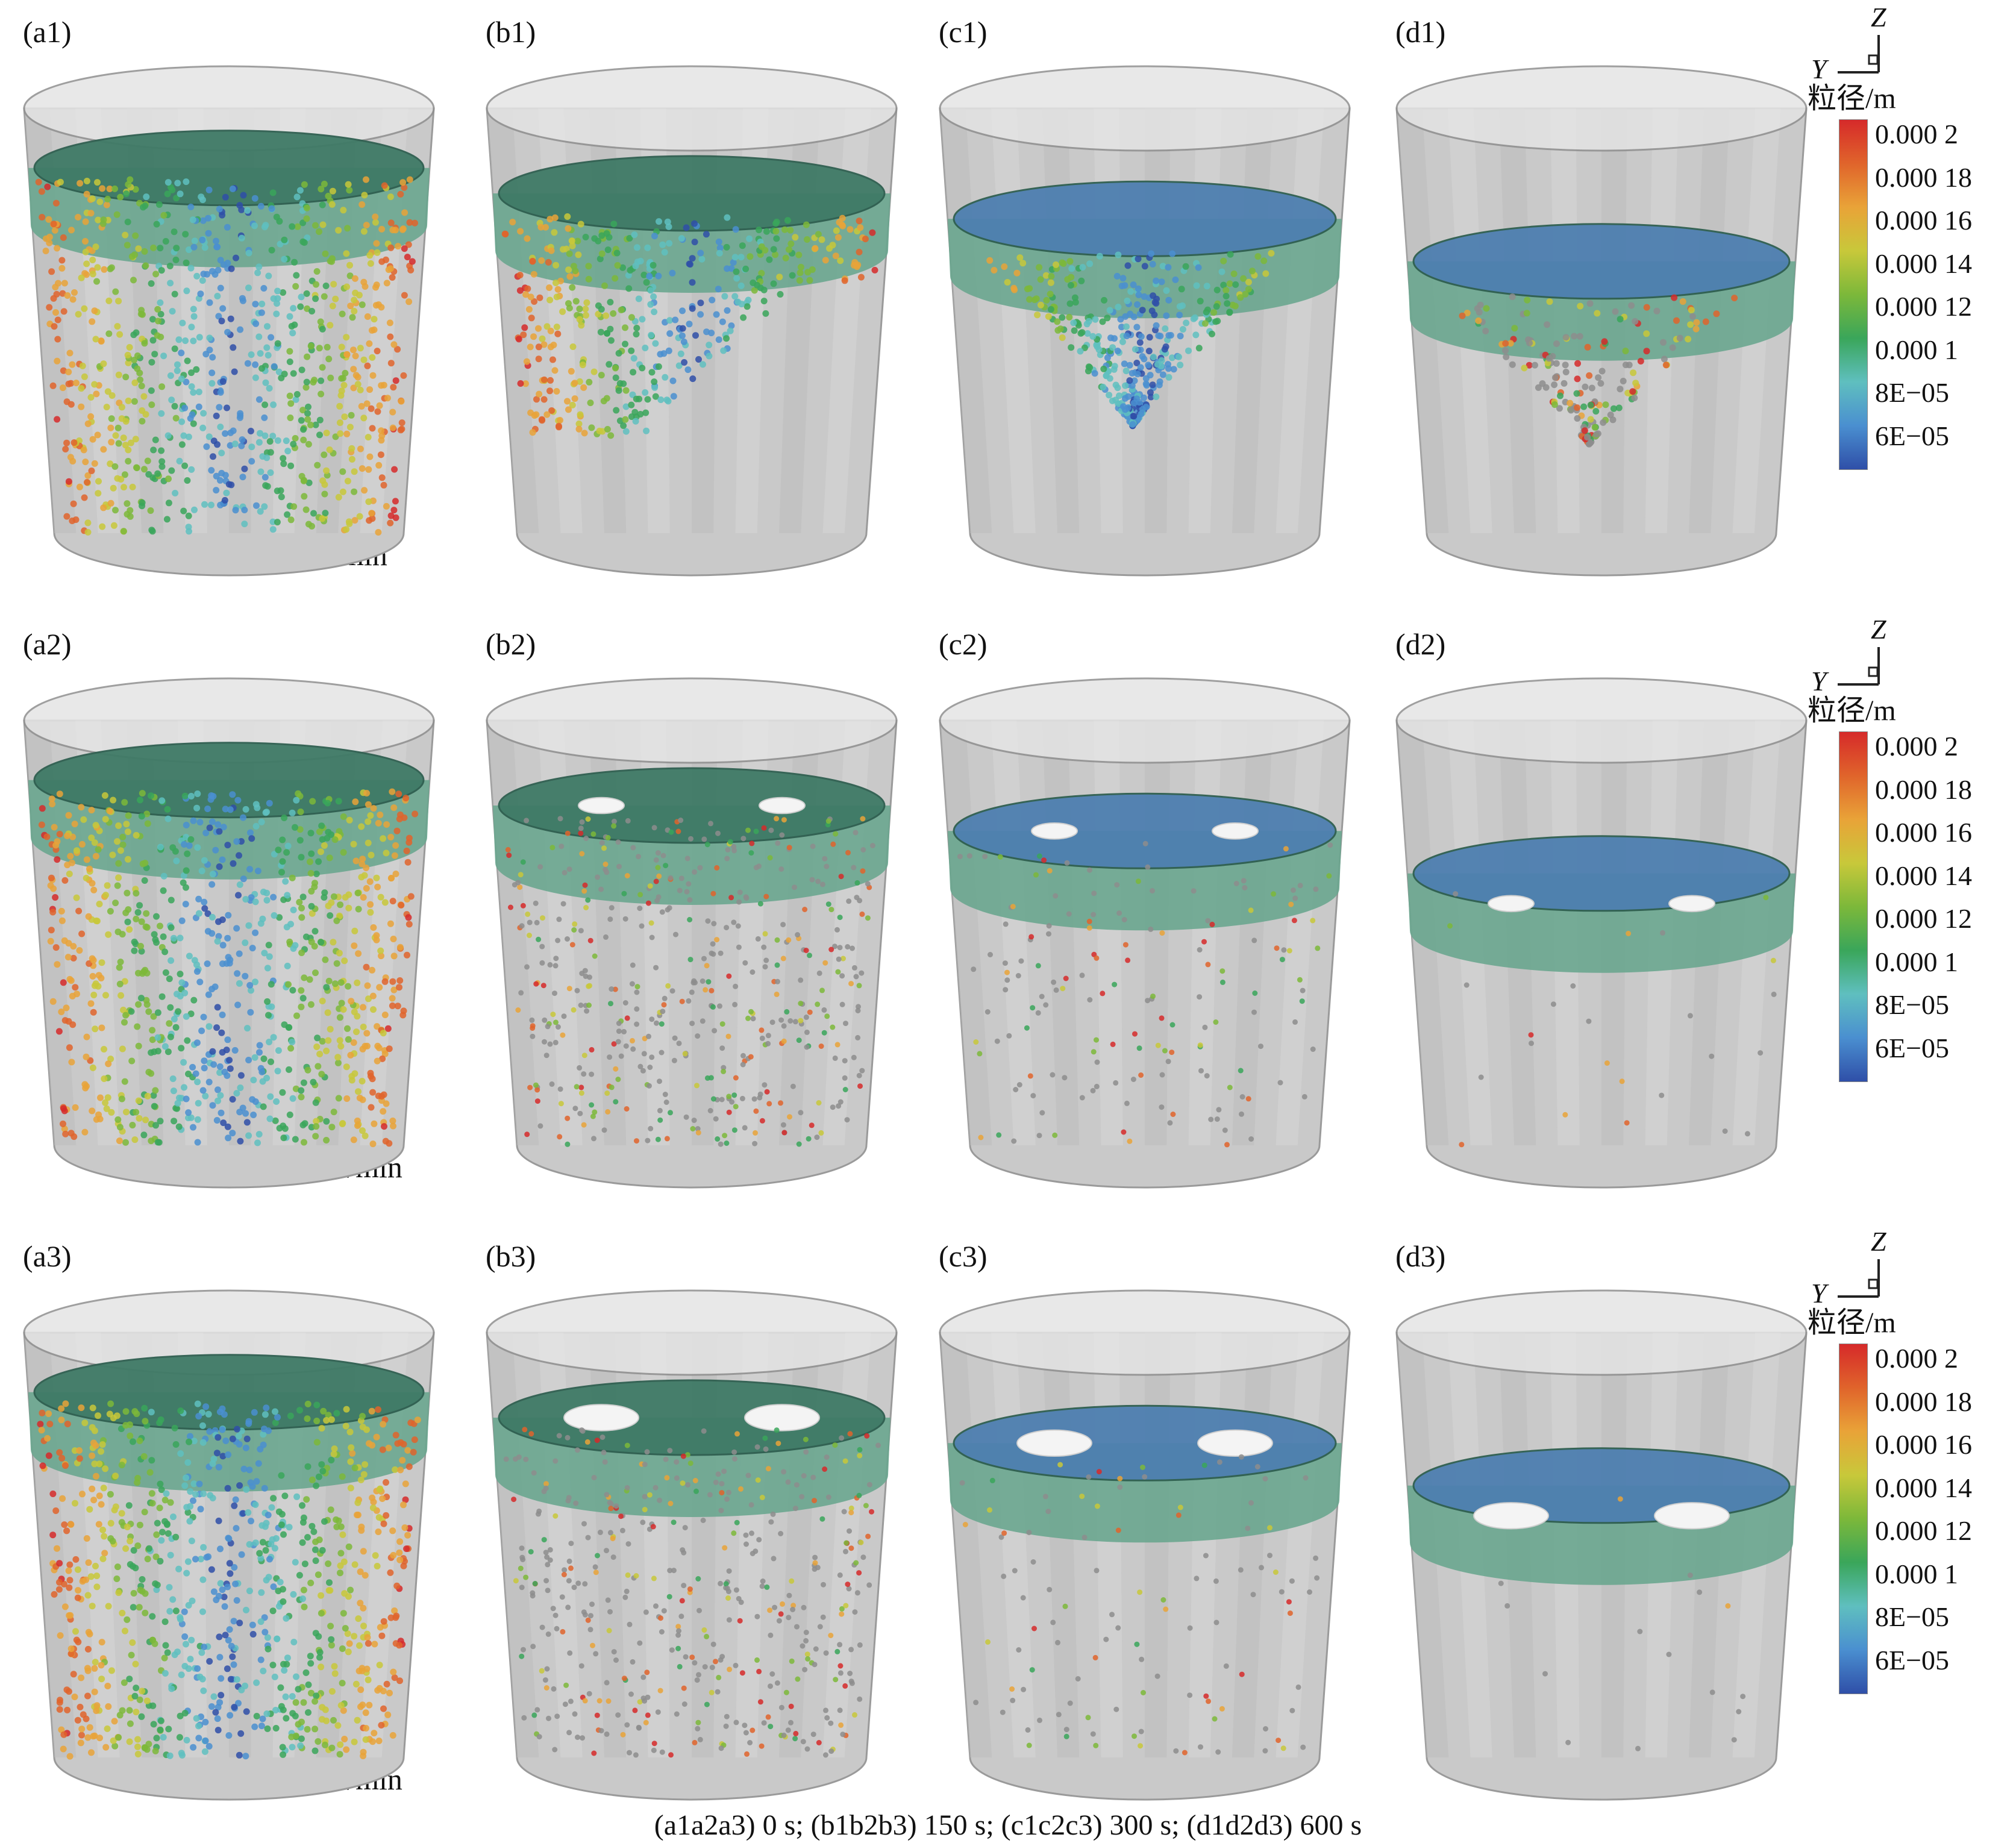  Describe the element at coordinates (964, 32) in the screenshot. I see `panel-label-c1: (c1)` at that location.